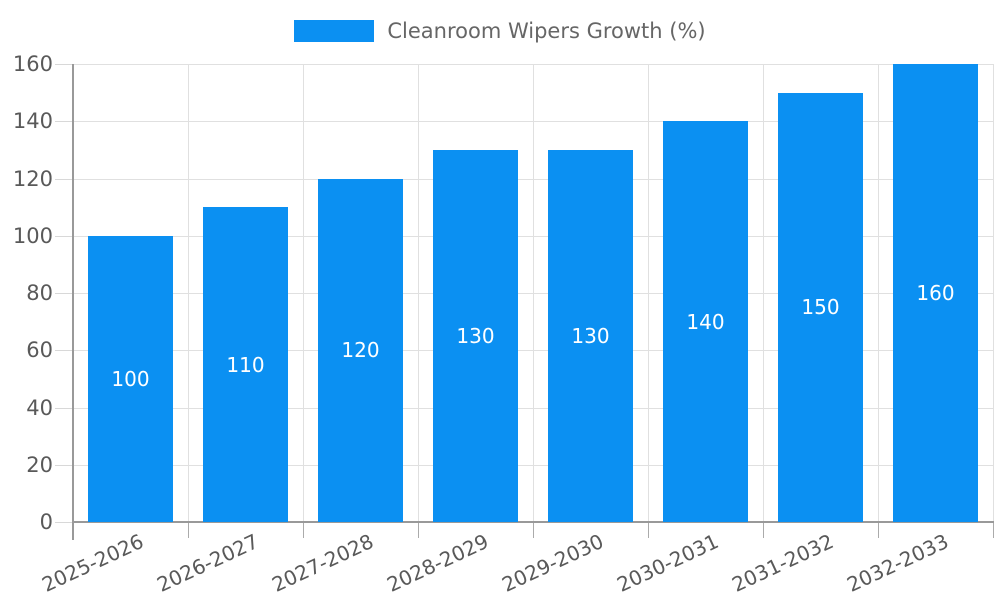 Image resolution: width=1000 pixels, height=600 pixels. Describe the element at coordinates (438, 563) in the screenshot. I see `x-tick-label: 2028-2029` at that location.